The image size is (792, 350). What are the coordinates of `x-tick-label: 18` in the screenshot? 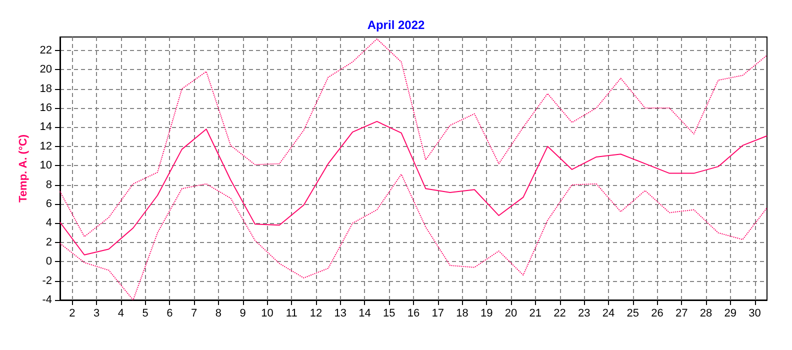 It's located at (462, 314).